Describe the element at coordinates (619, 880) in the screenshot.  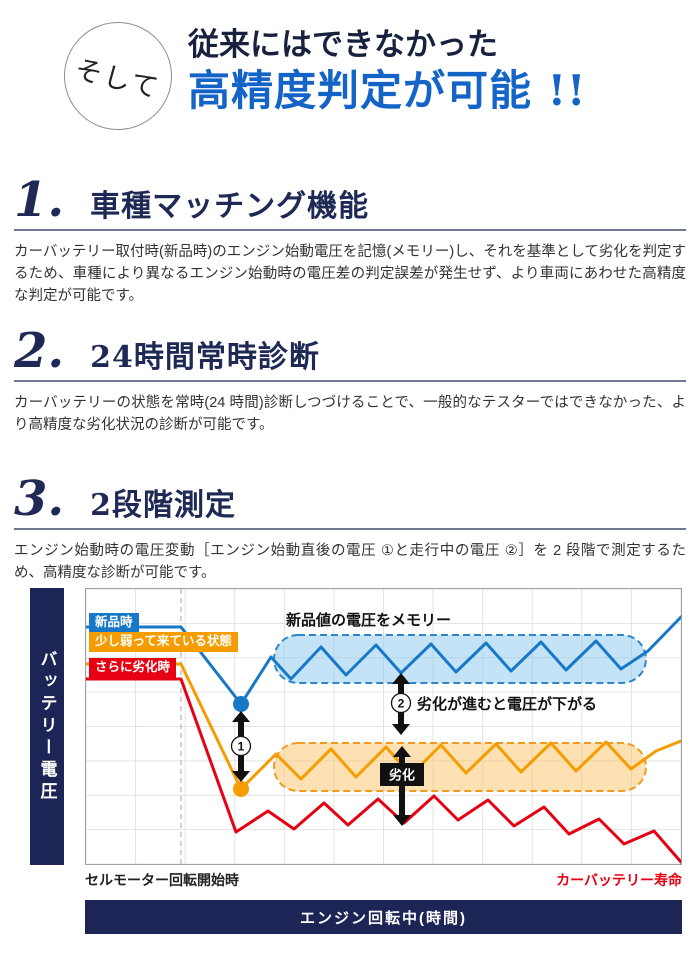
I see `x-end-label: カーバッテリー寿命` at that location.